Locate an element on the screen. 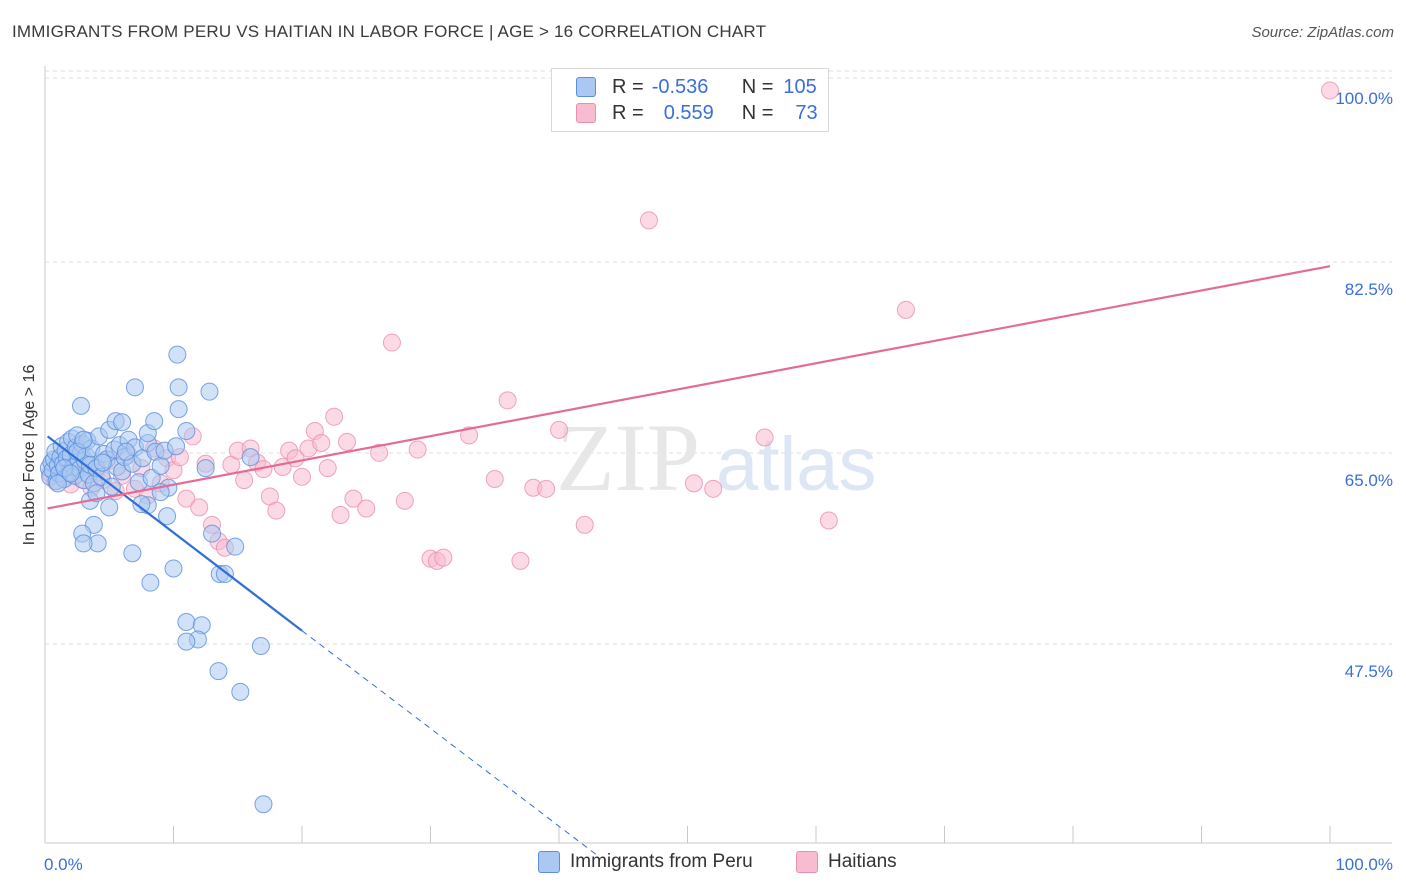  r-value: 0.559 is located at coordinates (688, 112).